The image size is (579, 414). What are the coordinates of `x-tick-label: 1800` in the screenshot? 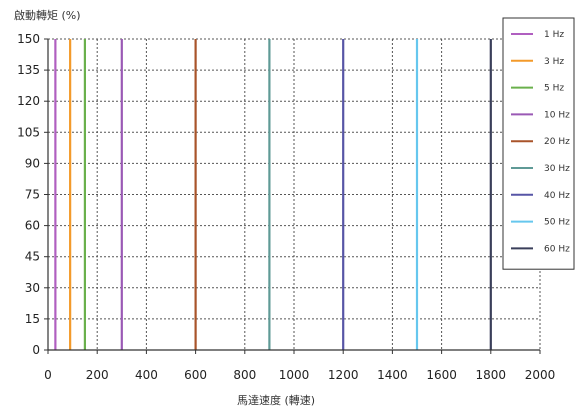 It's located at (491, 375).